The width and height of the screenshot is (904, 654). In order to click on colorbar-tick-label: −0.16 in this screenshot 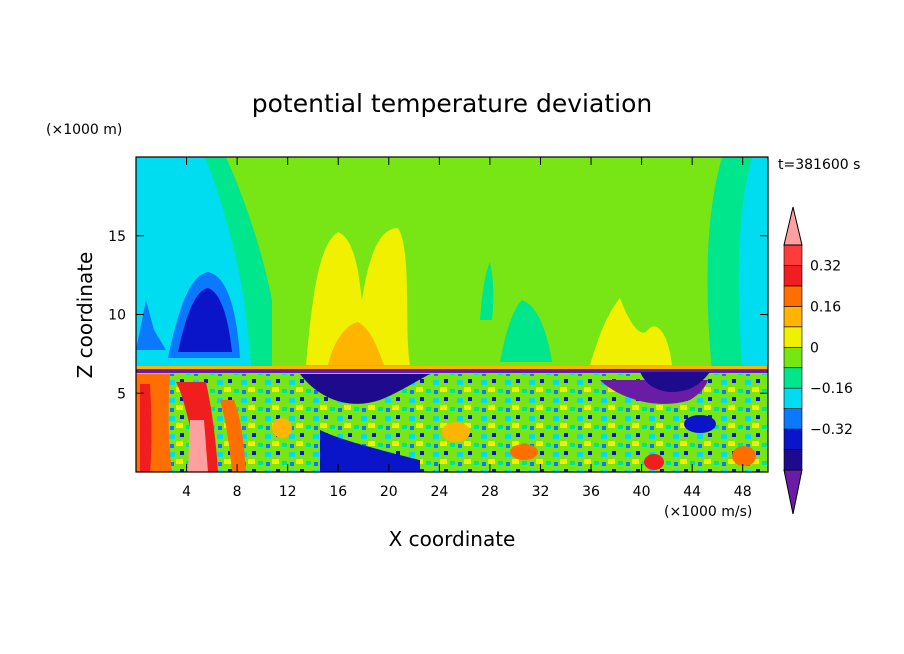, I will do `click(831, 389)`.